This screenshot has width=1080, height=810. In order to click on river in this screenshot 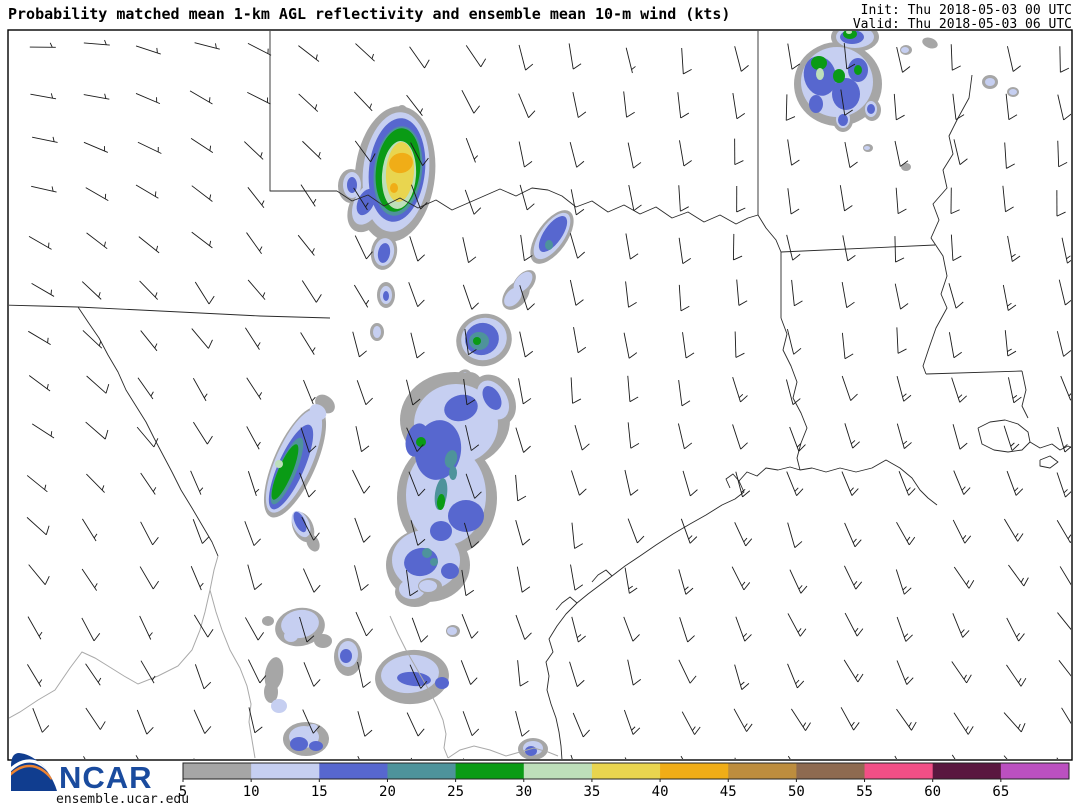, I will do `click(114, 637)`.